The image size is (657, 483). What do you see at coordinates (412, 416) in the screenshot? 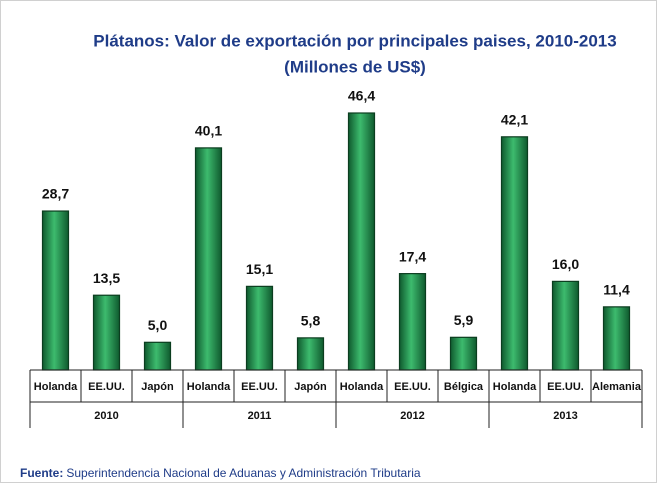
I see `group-label: 2012` at bounding box center [412, 416].